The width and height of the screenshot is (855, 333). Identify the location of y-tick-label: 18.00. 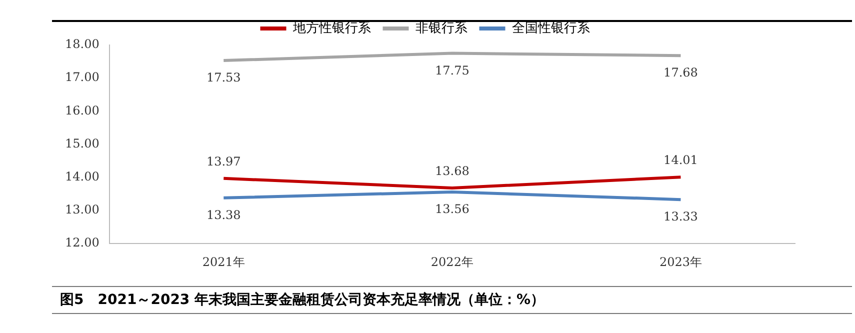
(82, 44).